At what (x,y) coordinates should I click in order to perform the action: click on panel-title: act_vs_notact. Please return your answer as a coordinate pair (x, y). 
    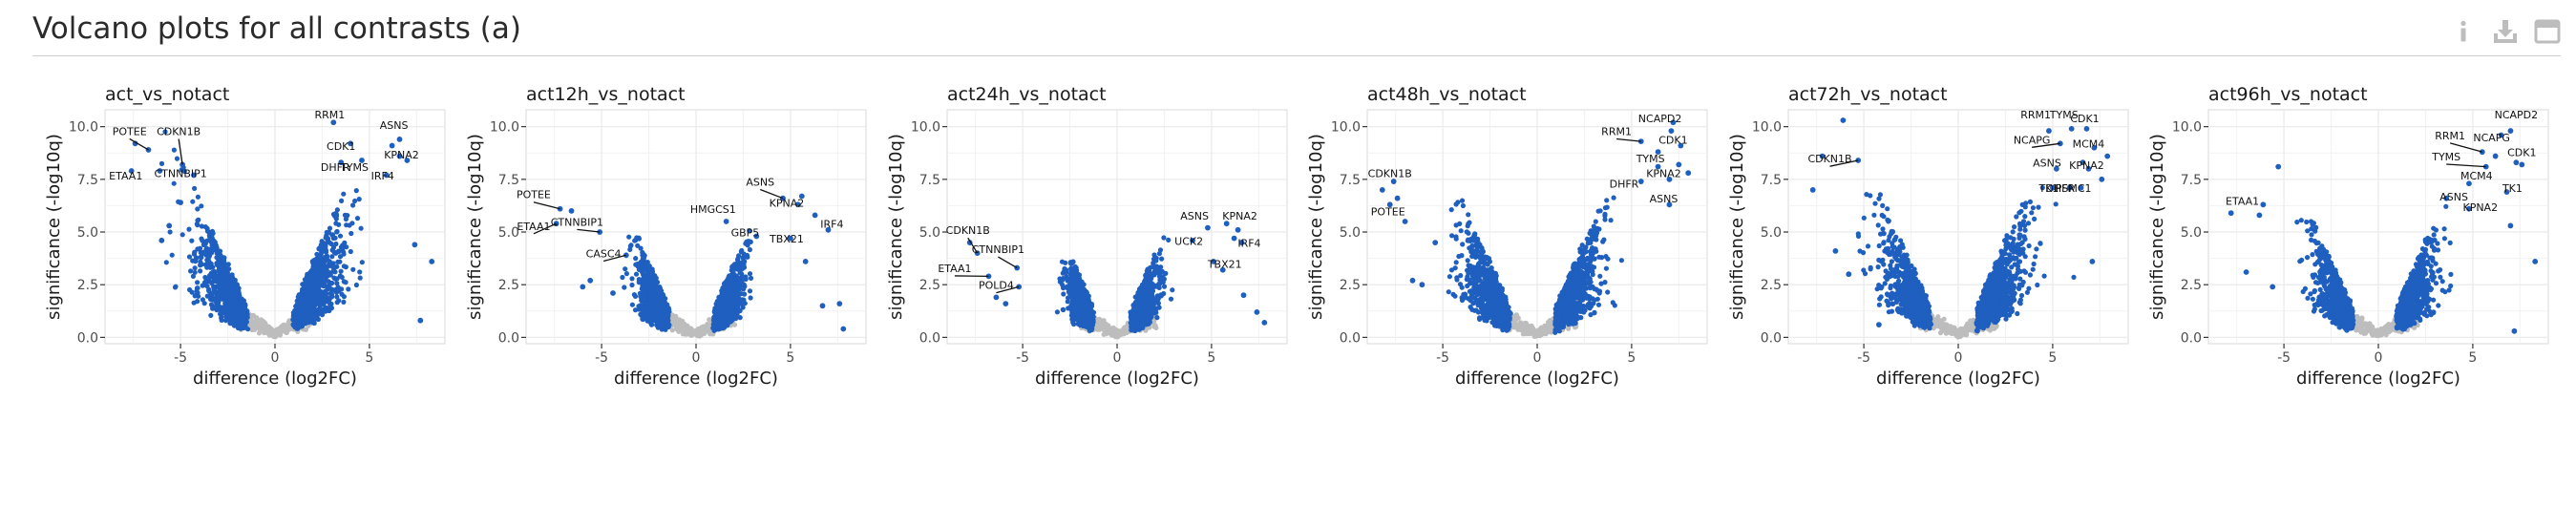
    Looking at the image, I should click on (167, 94).